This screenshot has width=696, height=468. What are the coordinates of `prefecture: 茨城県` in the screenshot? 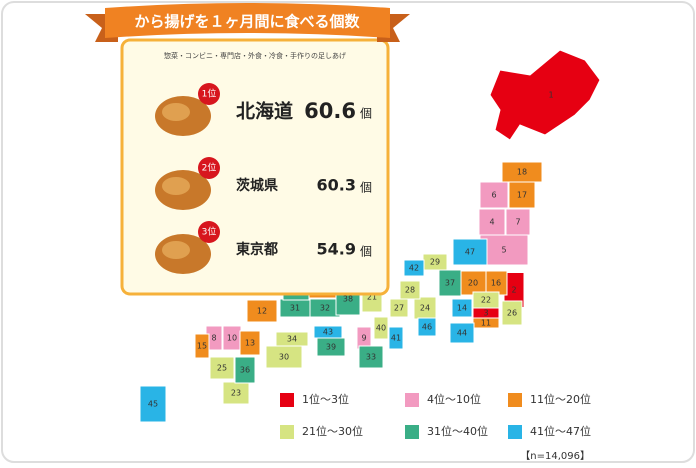 It's located at (257, 185).